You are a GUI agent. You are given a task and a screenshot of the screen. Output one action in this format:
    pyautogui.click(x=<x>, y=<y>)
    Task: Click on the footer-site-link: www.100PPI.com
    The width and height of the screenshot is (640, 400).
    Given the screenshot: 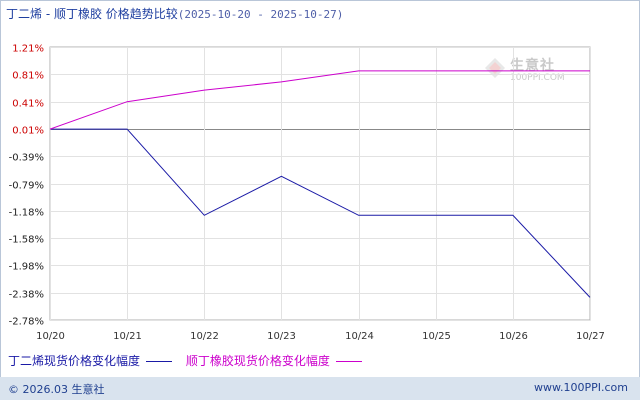 What is the action you would take?
    pyautogui.click(x=581, y=387)
    